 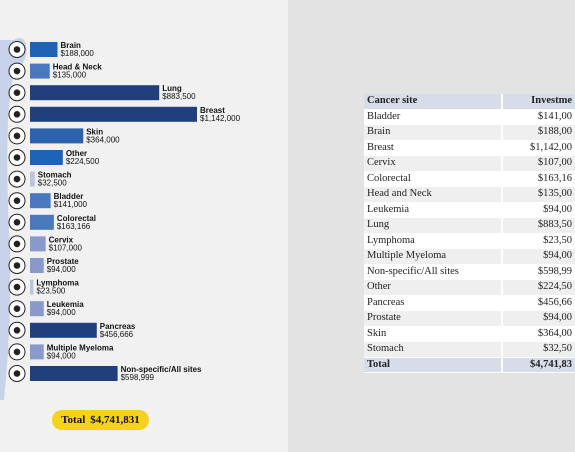 What do you see at coordinates (433, 179) in the screenshot?
I see `cell-cancer-site: Colorectal` at bounding box center [433, 179].